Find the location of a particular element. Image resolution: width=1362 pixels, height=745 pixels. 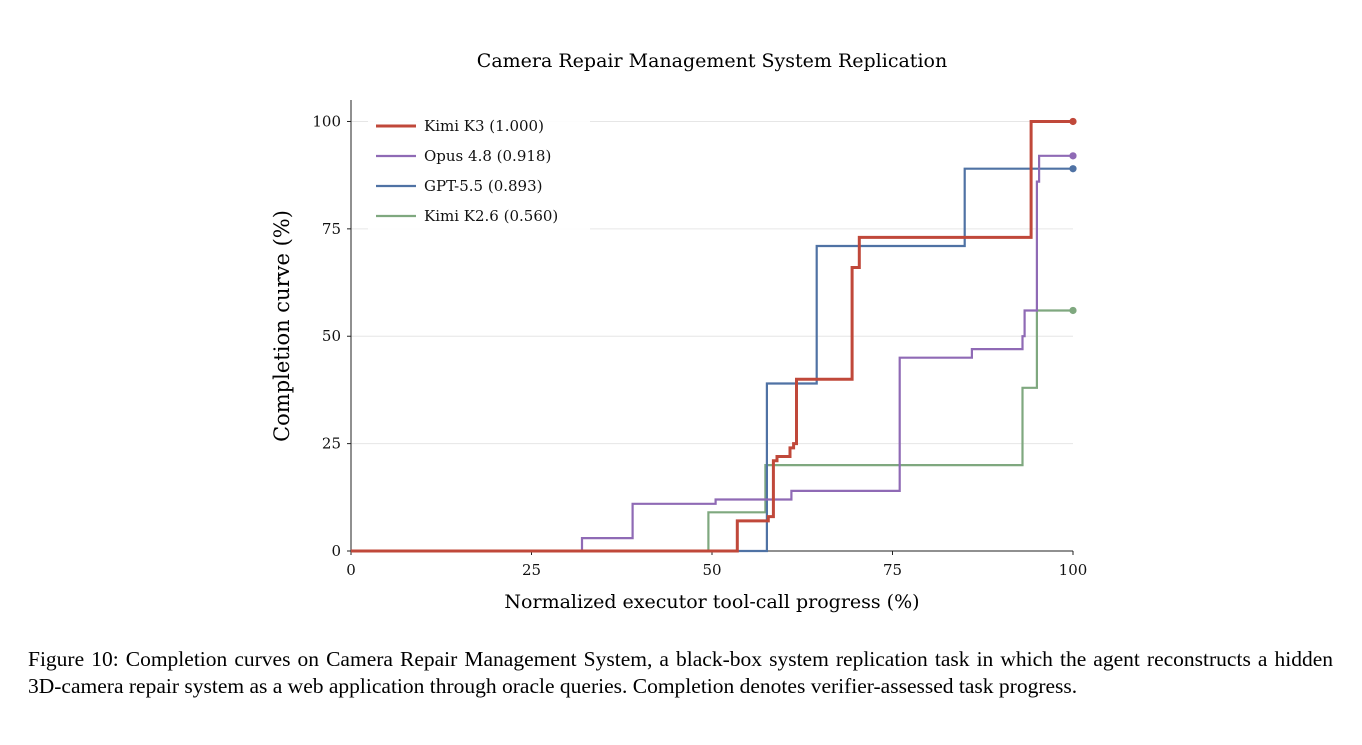

y-tick-label: 100 is located at coordinates (326, 121).